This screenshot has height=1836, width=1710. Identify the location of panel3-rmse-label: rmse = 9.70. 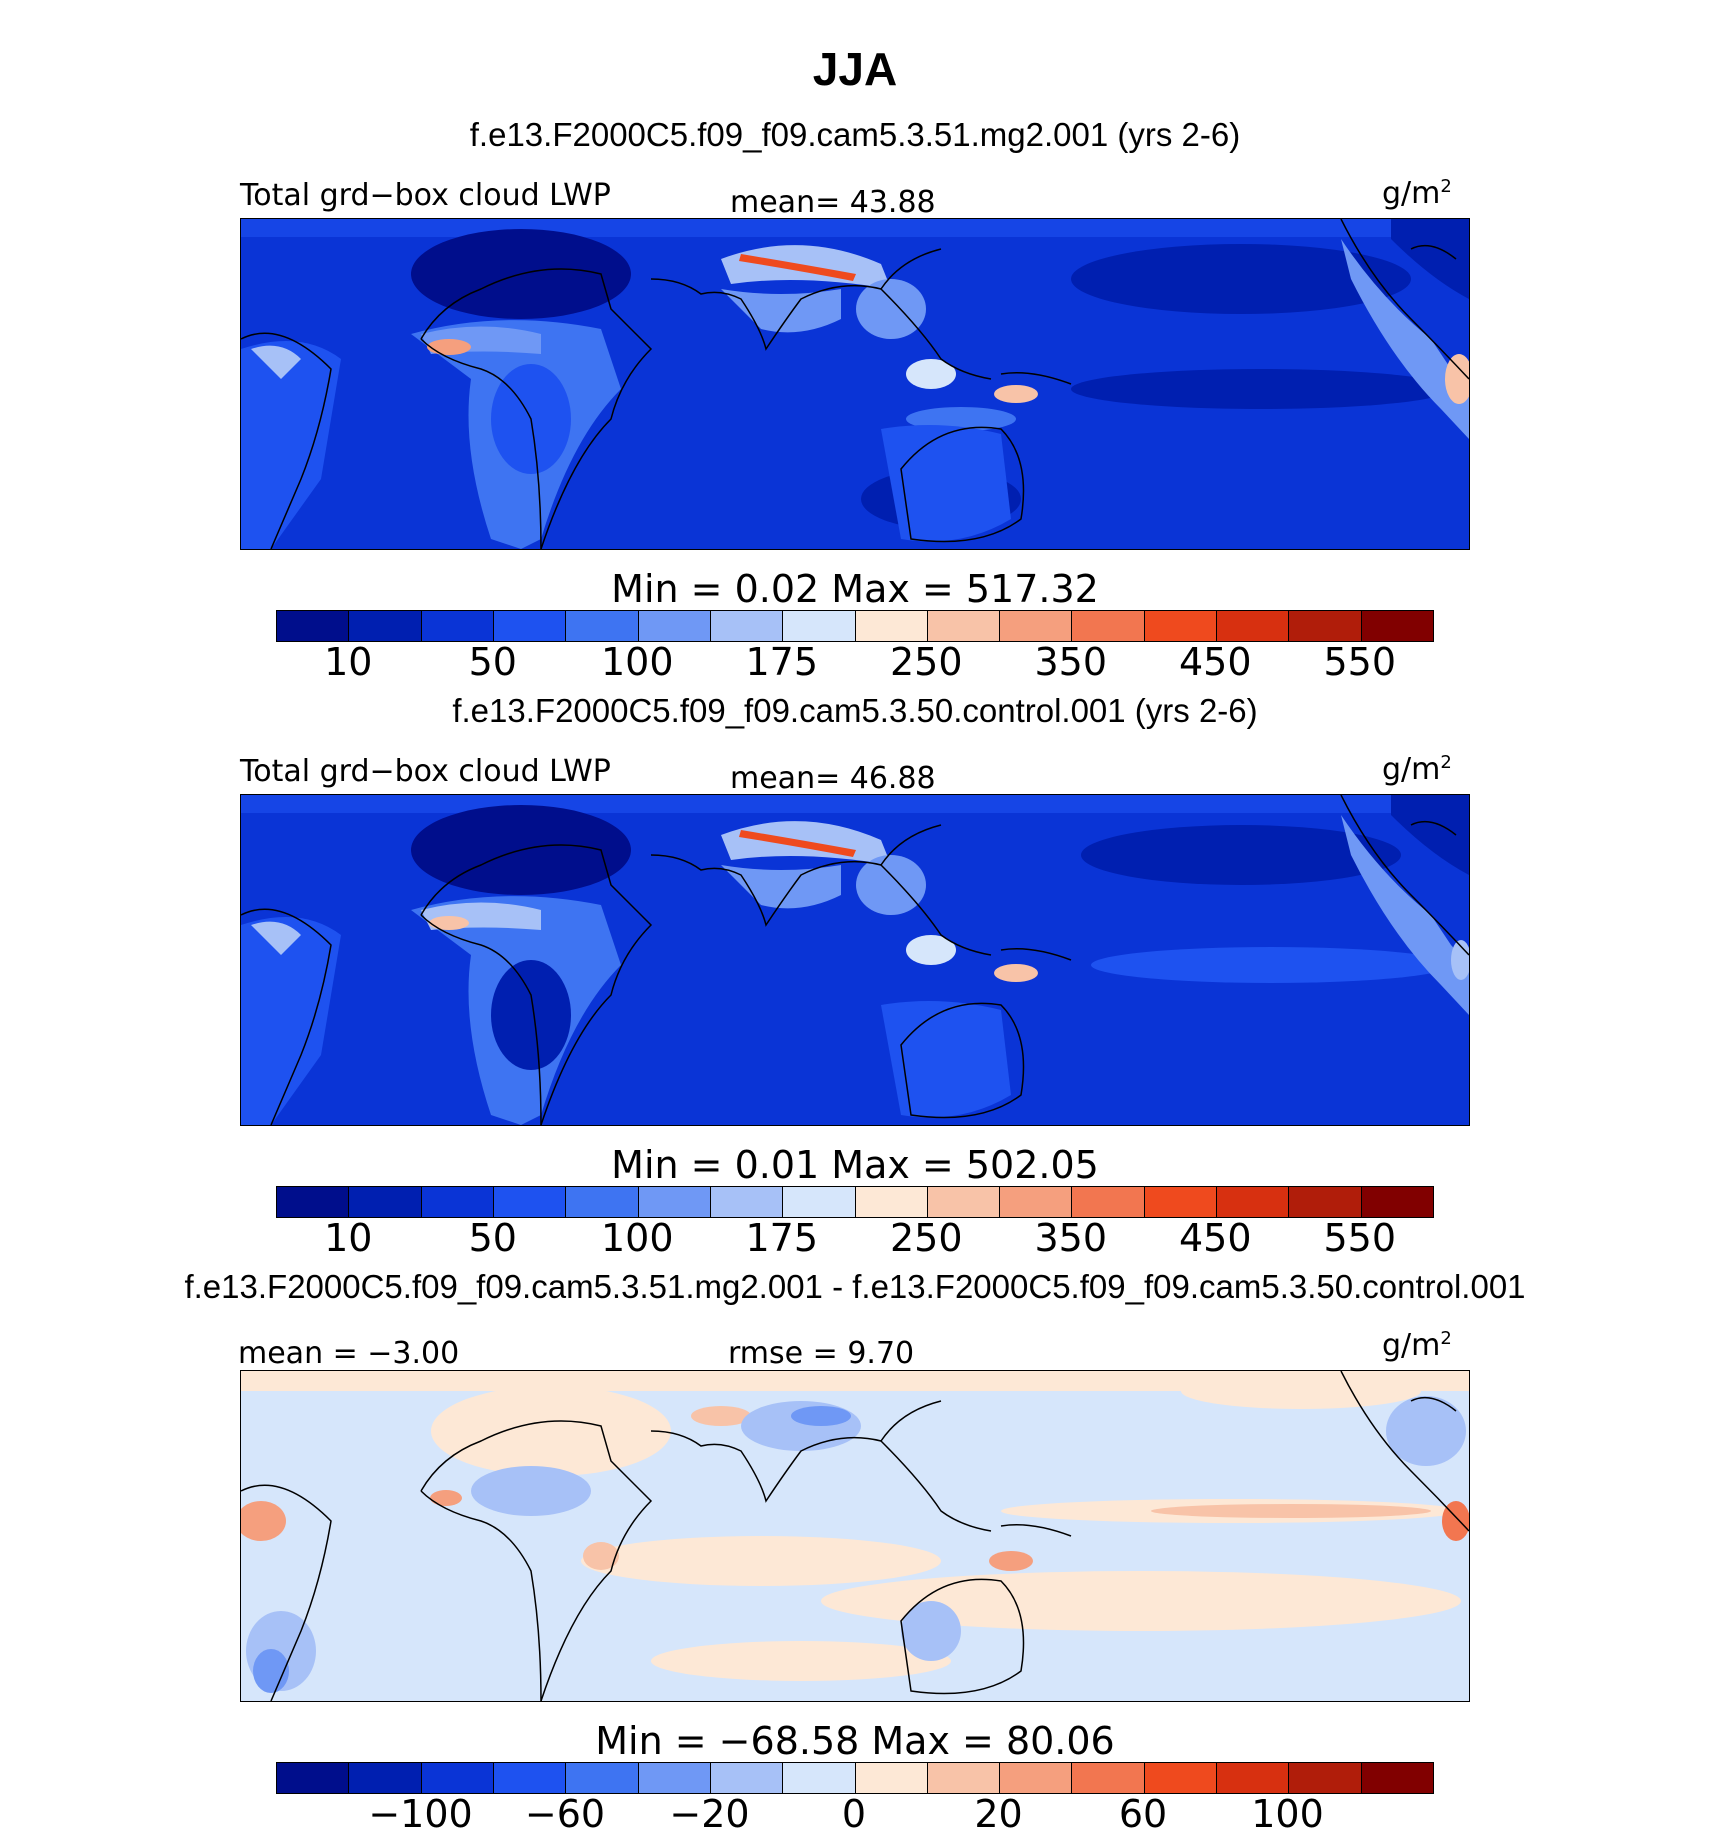
(821, 1353).